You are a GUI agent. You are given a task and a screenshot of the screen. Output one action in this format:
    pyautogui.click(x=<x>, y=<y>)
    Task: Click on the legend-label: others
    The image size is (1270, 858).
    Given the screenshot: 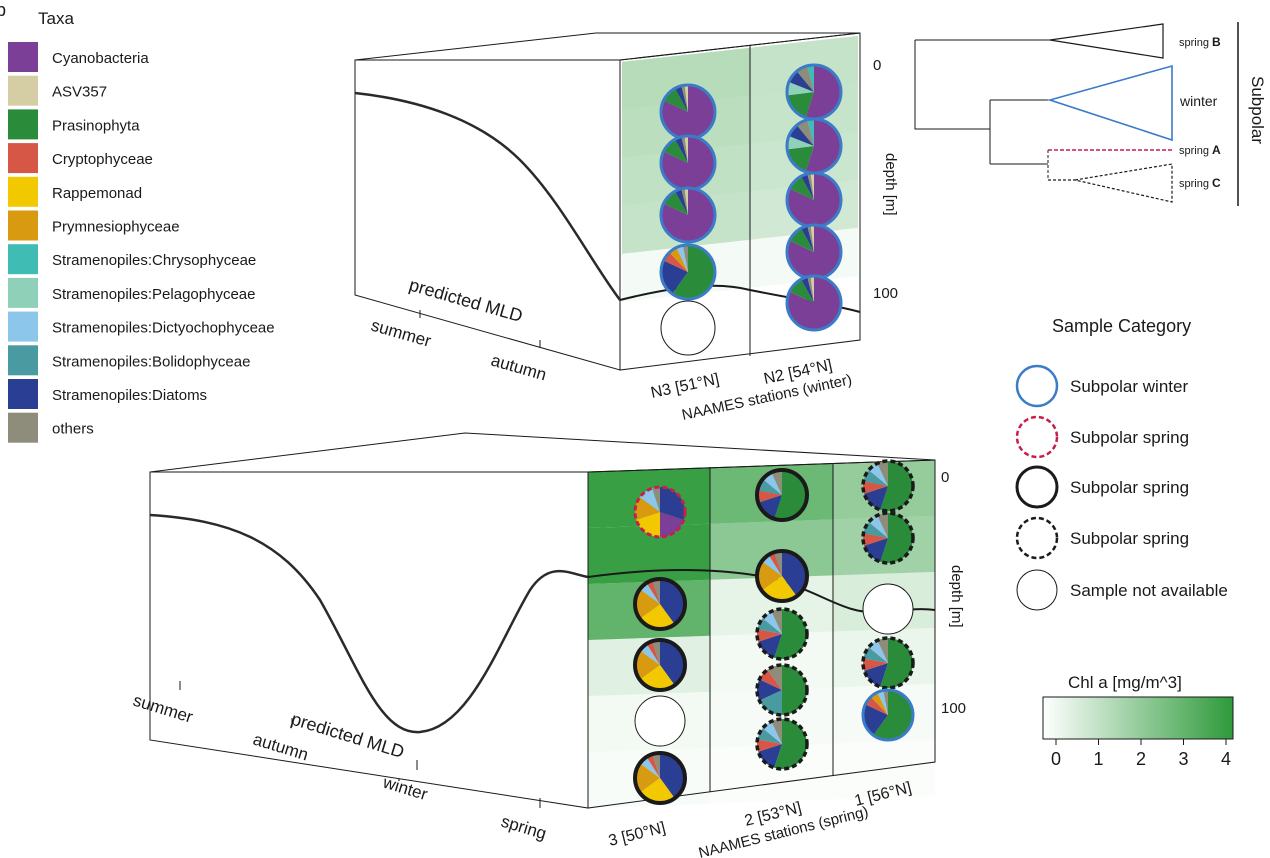 What is the action you would take?
    pyautogui.click(x=73, y=429)
    